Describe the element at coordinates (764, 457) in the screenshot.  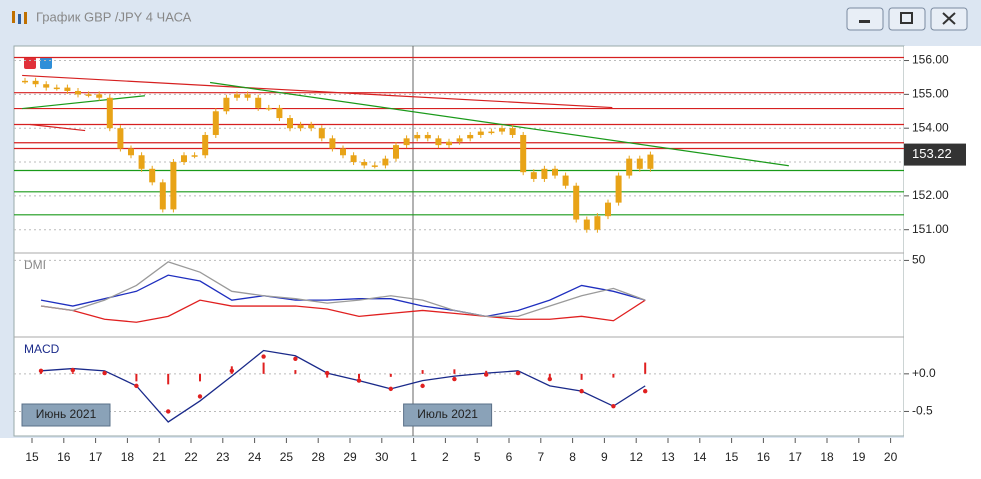
I see `x-tick-label: 16` at that location.